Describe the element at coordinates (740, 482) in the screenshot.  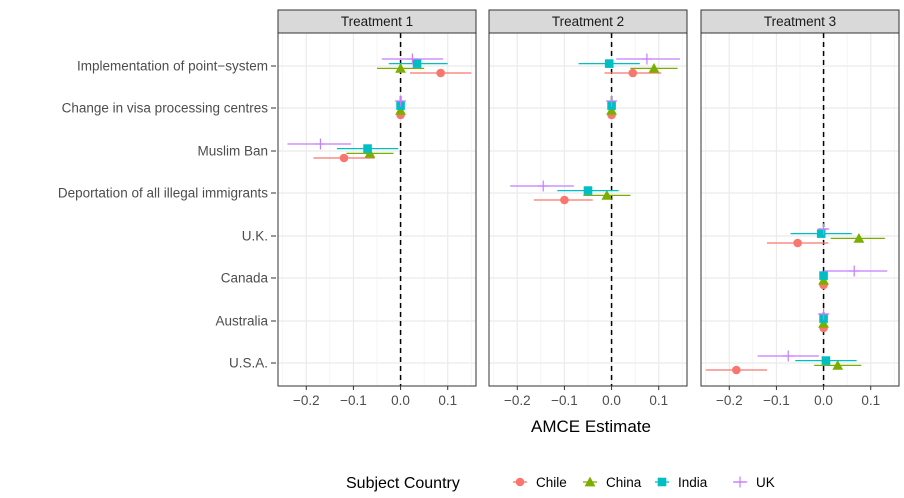
I see `legend-key-uk` at that location.